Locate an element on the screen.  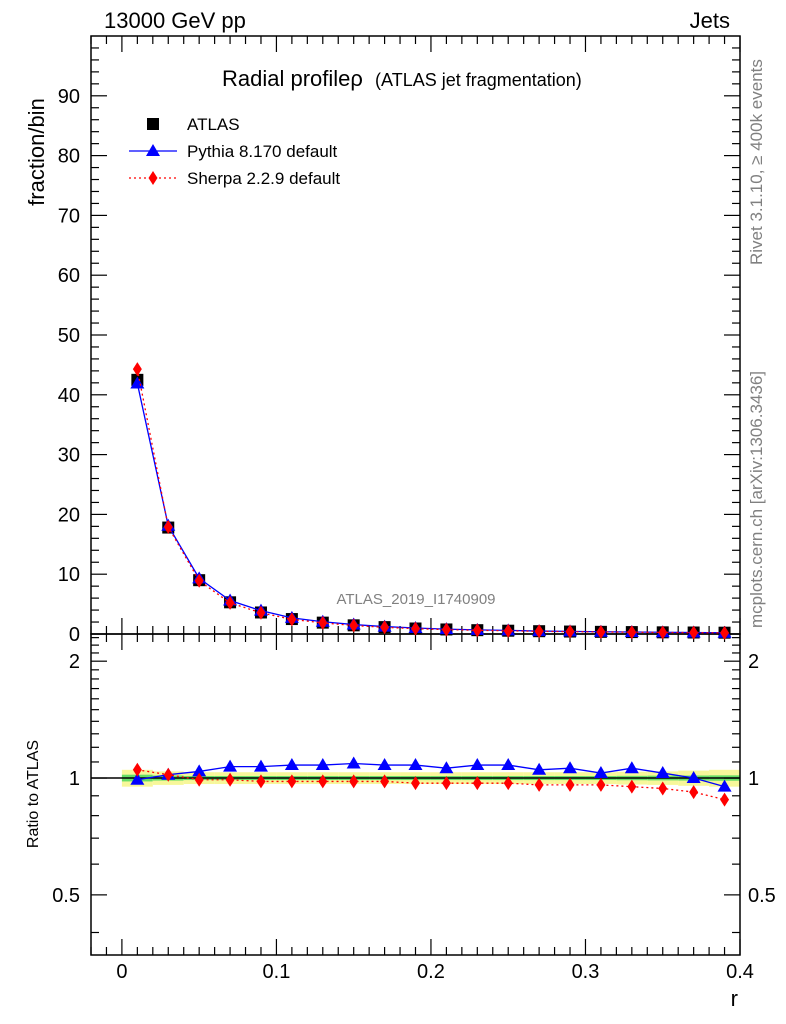
legend-marker-pythia-8-170-default is located at coordinates (153, 150).